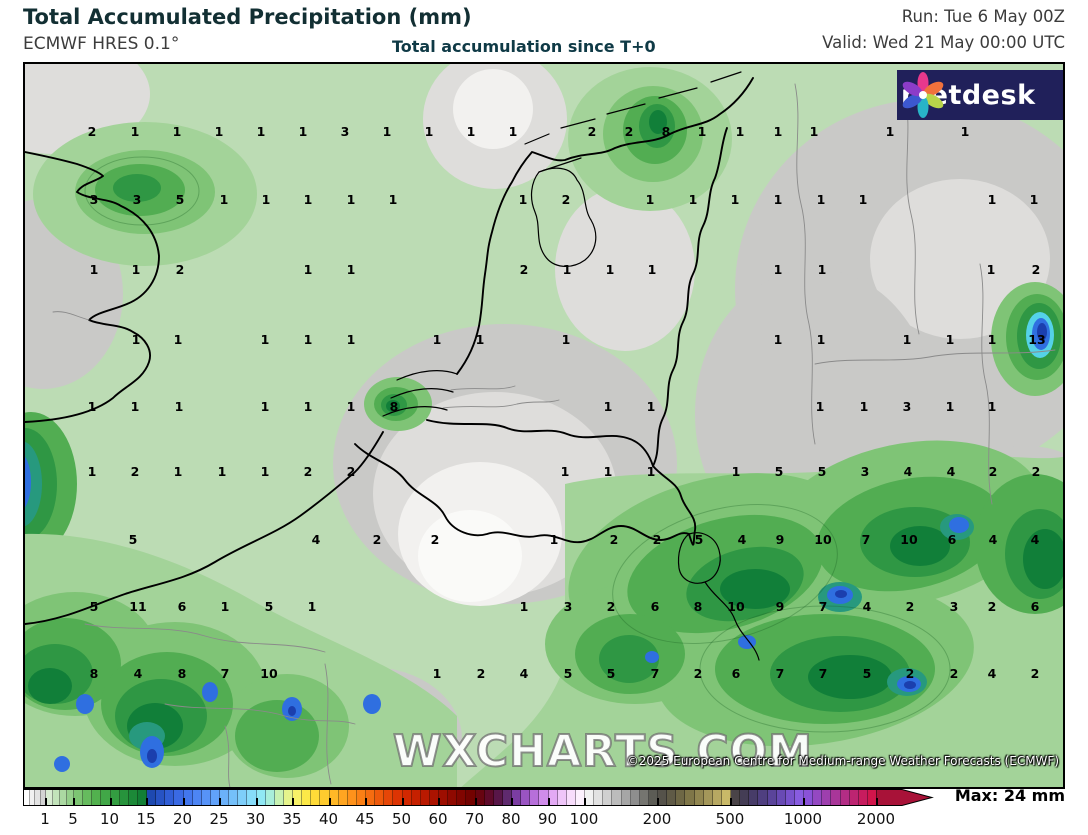 The width and height of the screenshot is (1088, 835). What do you see at coordinates (780, 606) in the screenshot?
I see `map-value: 9` at bounding box center [780, 606].